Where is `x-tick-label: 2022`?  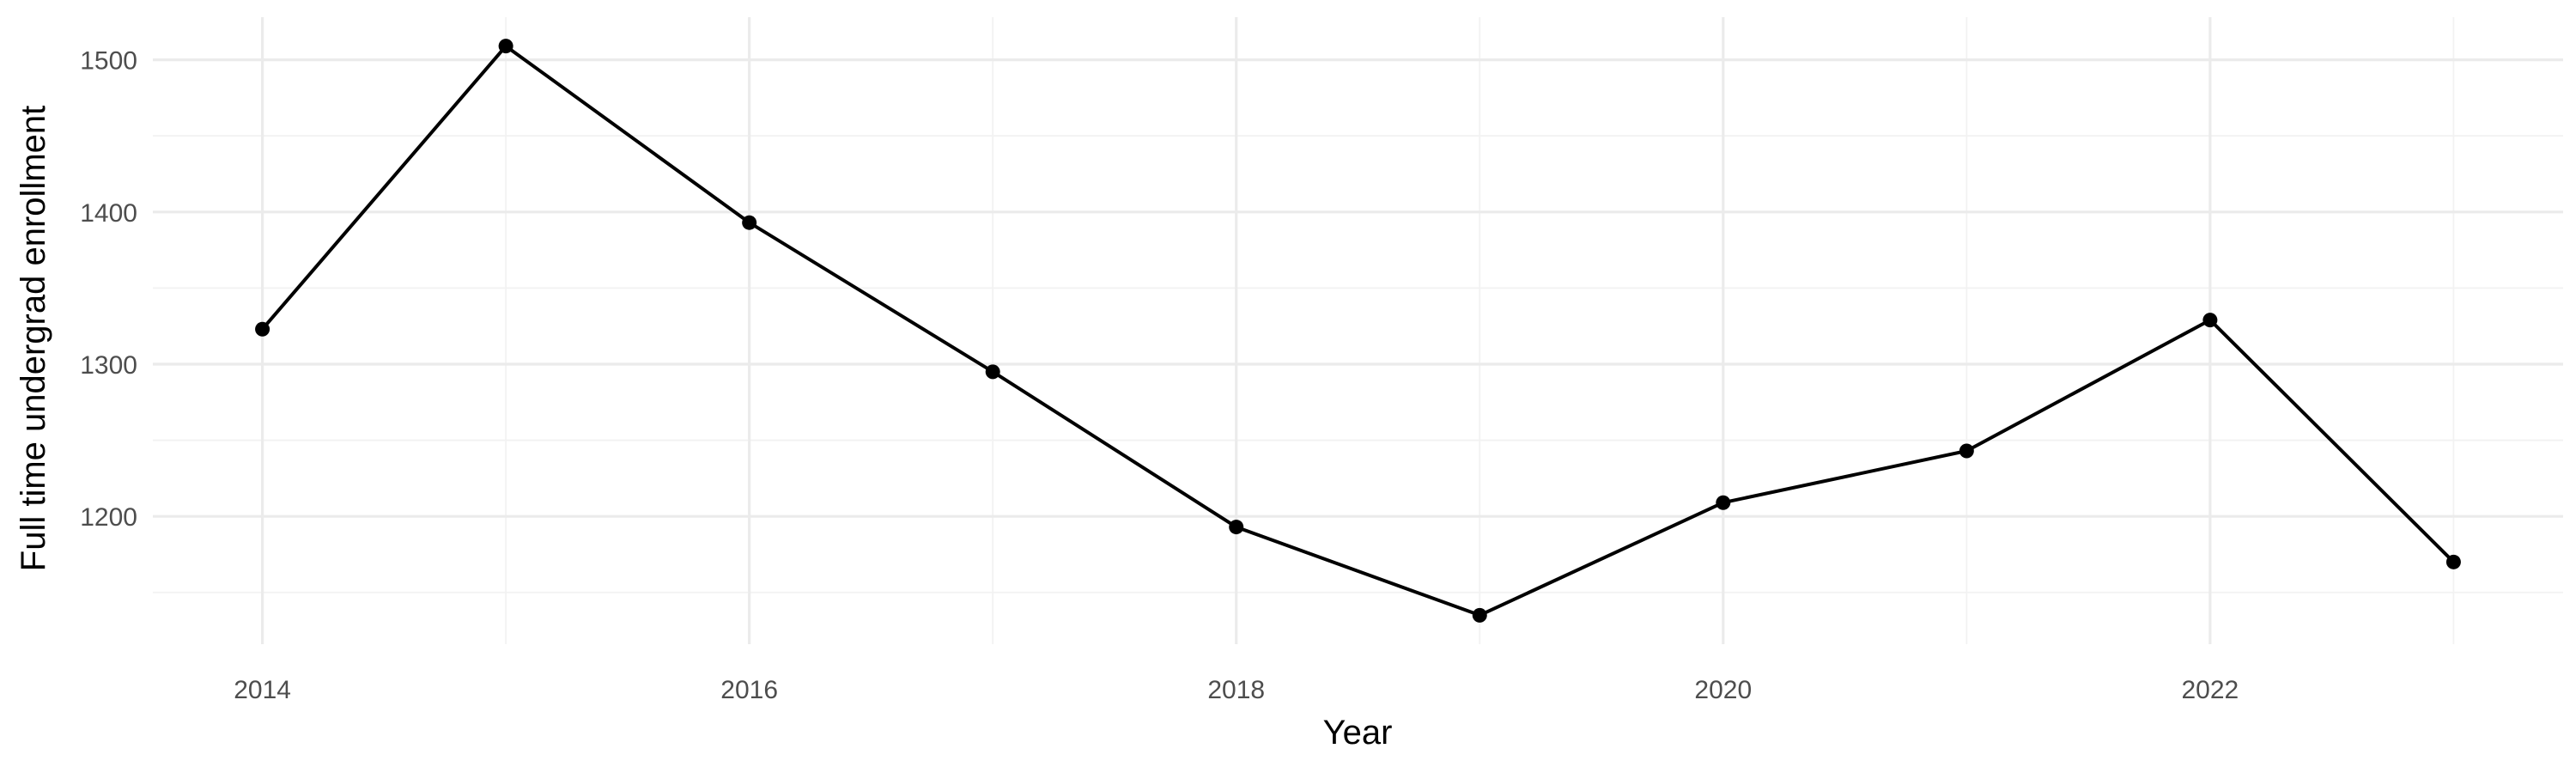 x-tick-label: 2022 is located at coordinates (2210, 690).